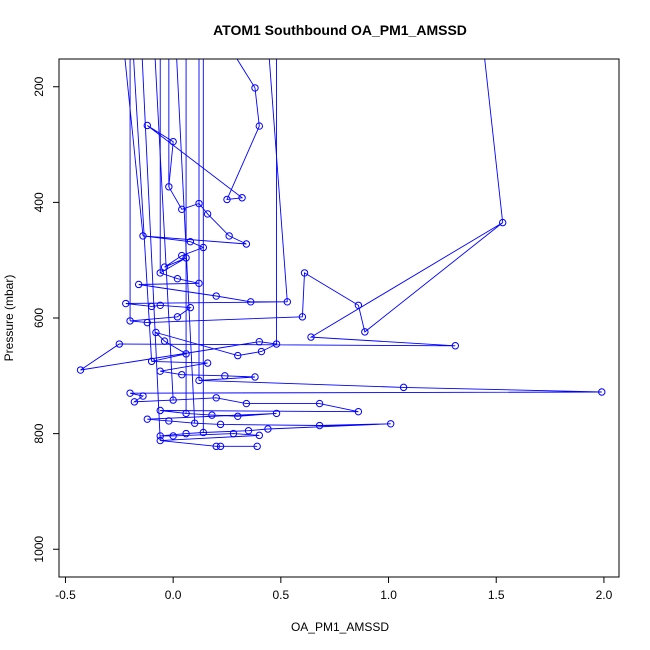 Image resolution: width=650 pixels, height=650 pixels. I want to click on x-axis: -0.5 0.0 0.5 1.0 1.5 2.0, so click(334, 589).